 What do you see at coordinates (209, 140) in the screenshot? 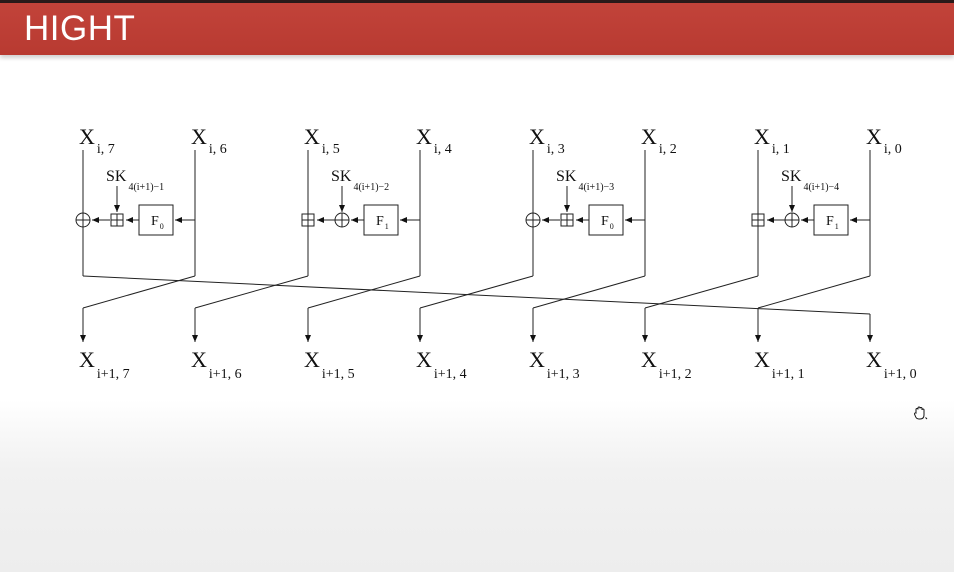
I see `input-label-lo: Xi, 6` at bounding box center [209, 140].